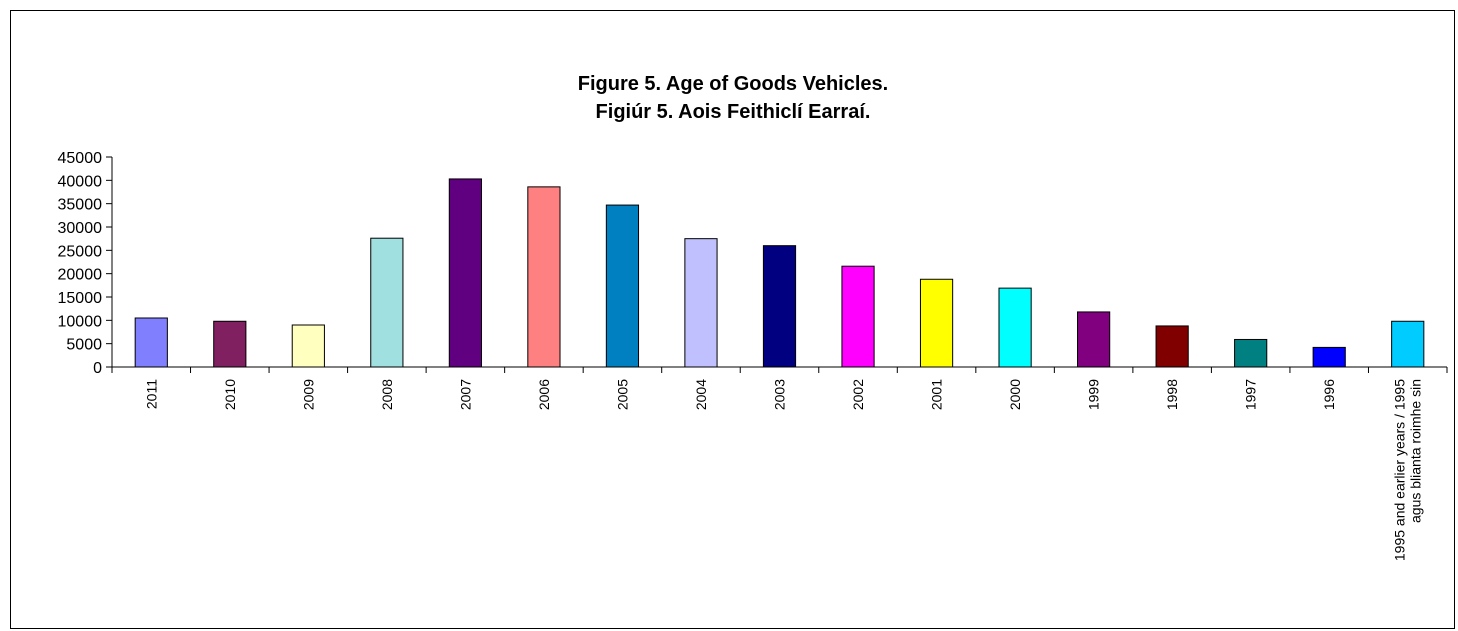  Describe the element at coordinates (151, 394) in the screenshot. I see `x-category-label: 2011` at that location.